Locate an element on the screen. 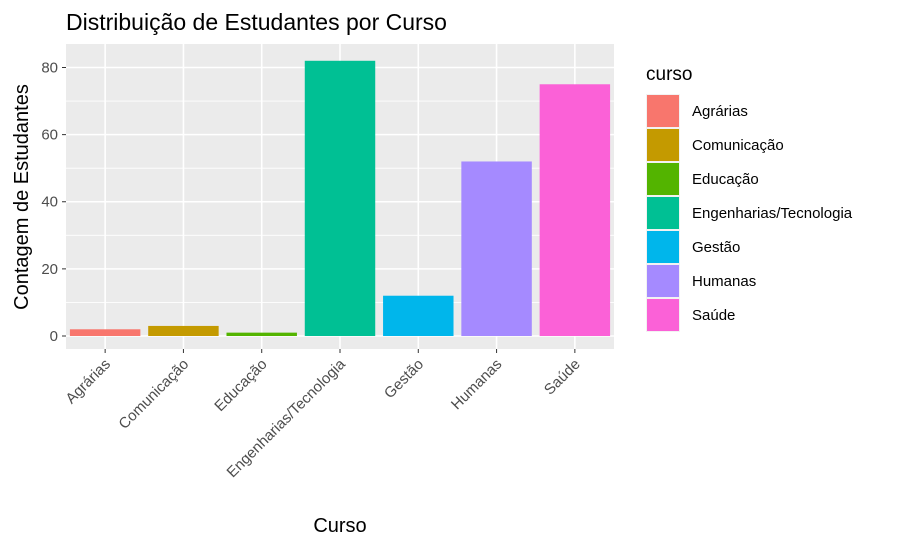 The image size is (909, 547). y-axis: 0 20 40 60 80 is located at coordinates (53, 202).